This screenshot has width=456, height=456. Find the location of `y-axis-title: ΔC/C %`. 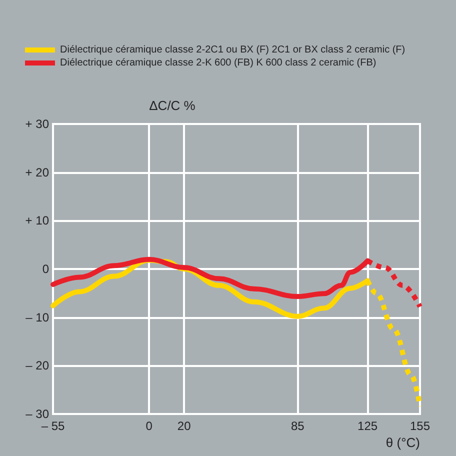

y-axis-title: ΔC/C % is located at coordinates (172, 105).